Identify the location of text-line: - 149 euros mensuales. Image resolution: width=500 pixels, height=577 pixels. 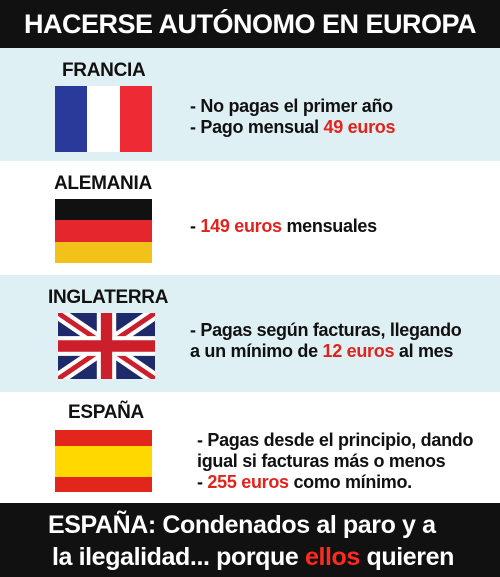
(283, 226).